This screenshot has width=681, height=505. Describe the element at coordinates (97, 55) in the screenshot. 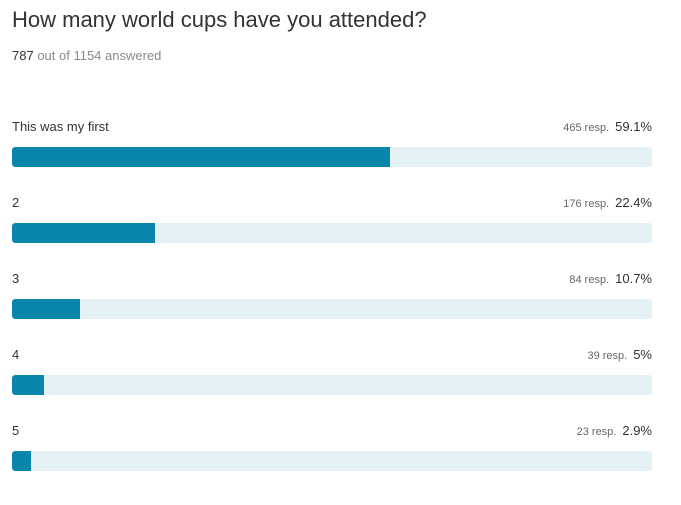

I see `answered-total-text: out of 1154 answered` at that location.